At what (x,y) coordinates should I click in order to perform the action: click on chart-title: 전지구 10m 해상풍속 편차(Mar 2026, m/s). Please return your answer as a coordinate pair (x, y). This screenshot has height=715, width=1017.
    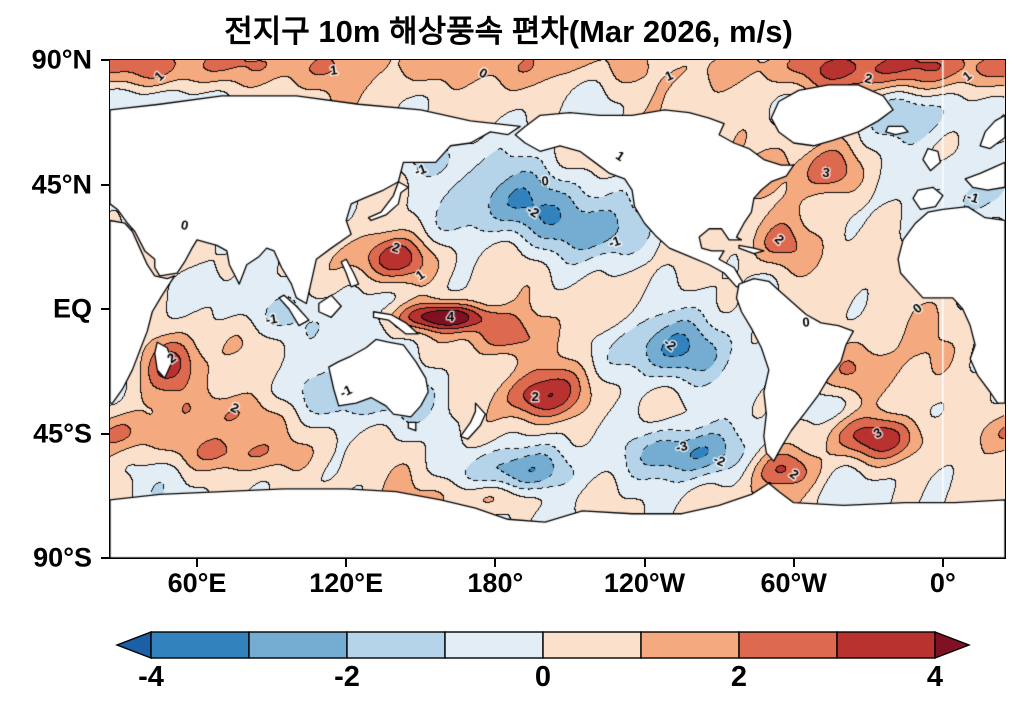
    Looking at the image, I should click on (508, 31).